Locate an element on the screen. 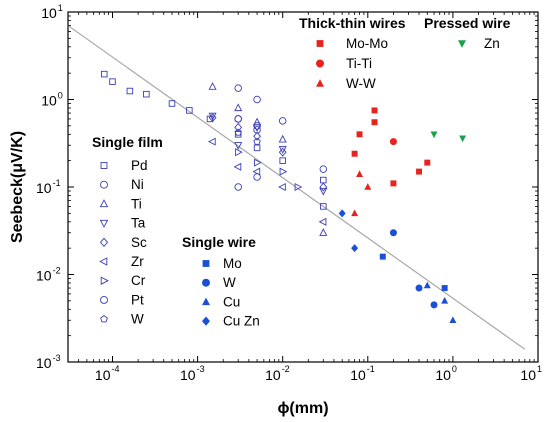  y-tick-label: 10 1 is located at coordinates (52, 12).